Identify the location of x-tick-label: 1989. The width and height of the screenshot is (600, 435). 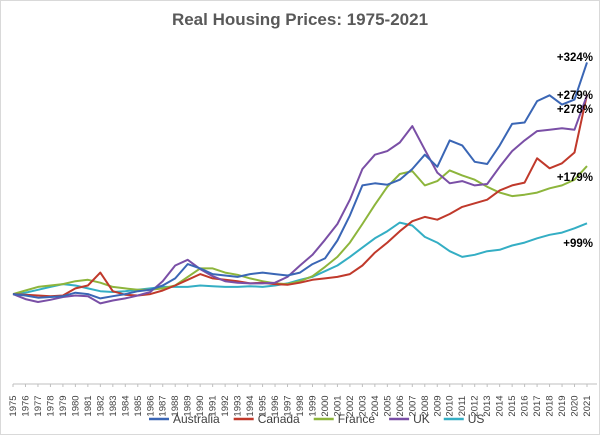
(188, 405).